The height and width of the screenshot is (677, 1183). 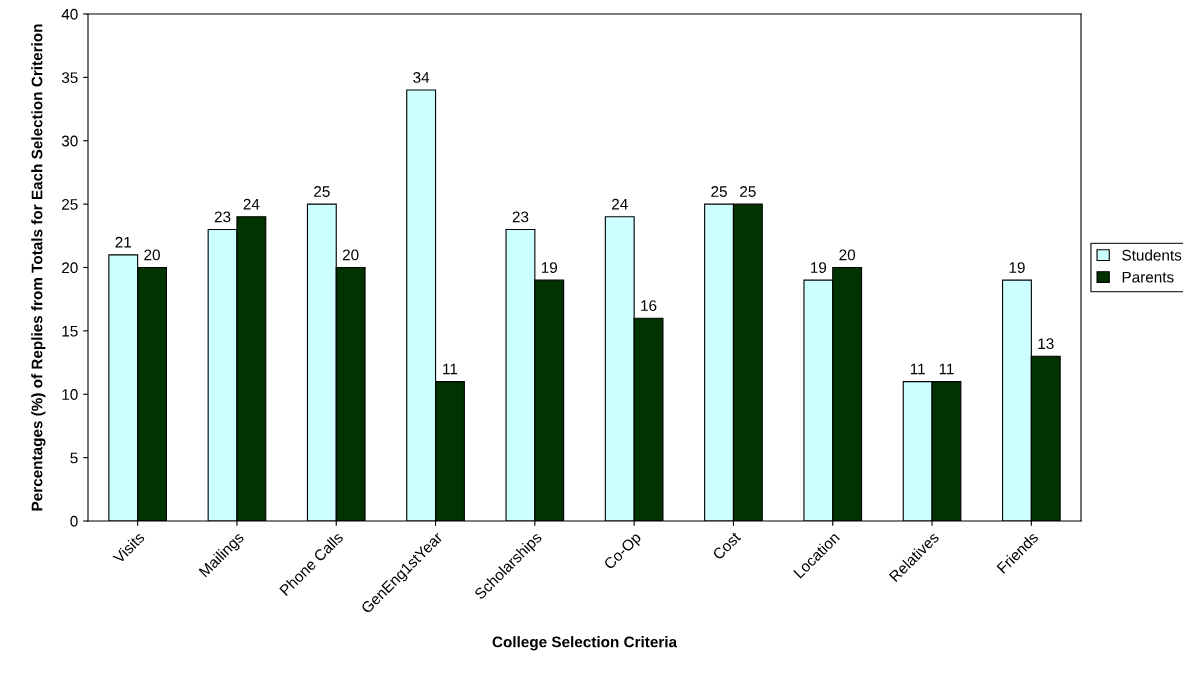 I want to click on y-axis-title: Percentages (%) of Replies from Totals for Each Selection Criterion, so click(x=38, y=267).